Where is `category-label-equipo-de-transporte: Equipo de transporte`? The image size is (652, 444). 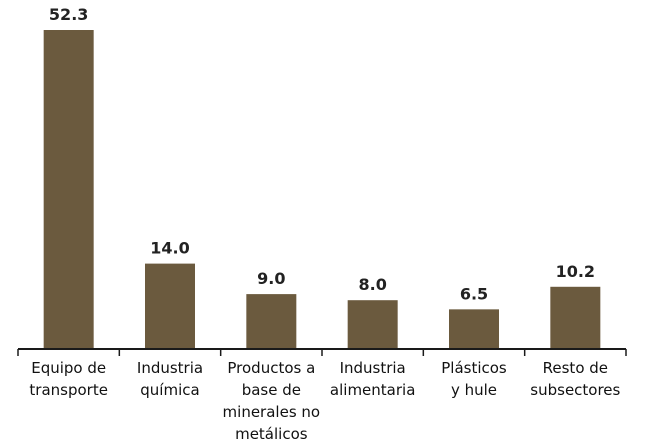
category-label-equipo-de-transporte: Equipo de transporte is located at coordinates (68, 379).